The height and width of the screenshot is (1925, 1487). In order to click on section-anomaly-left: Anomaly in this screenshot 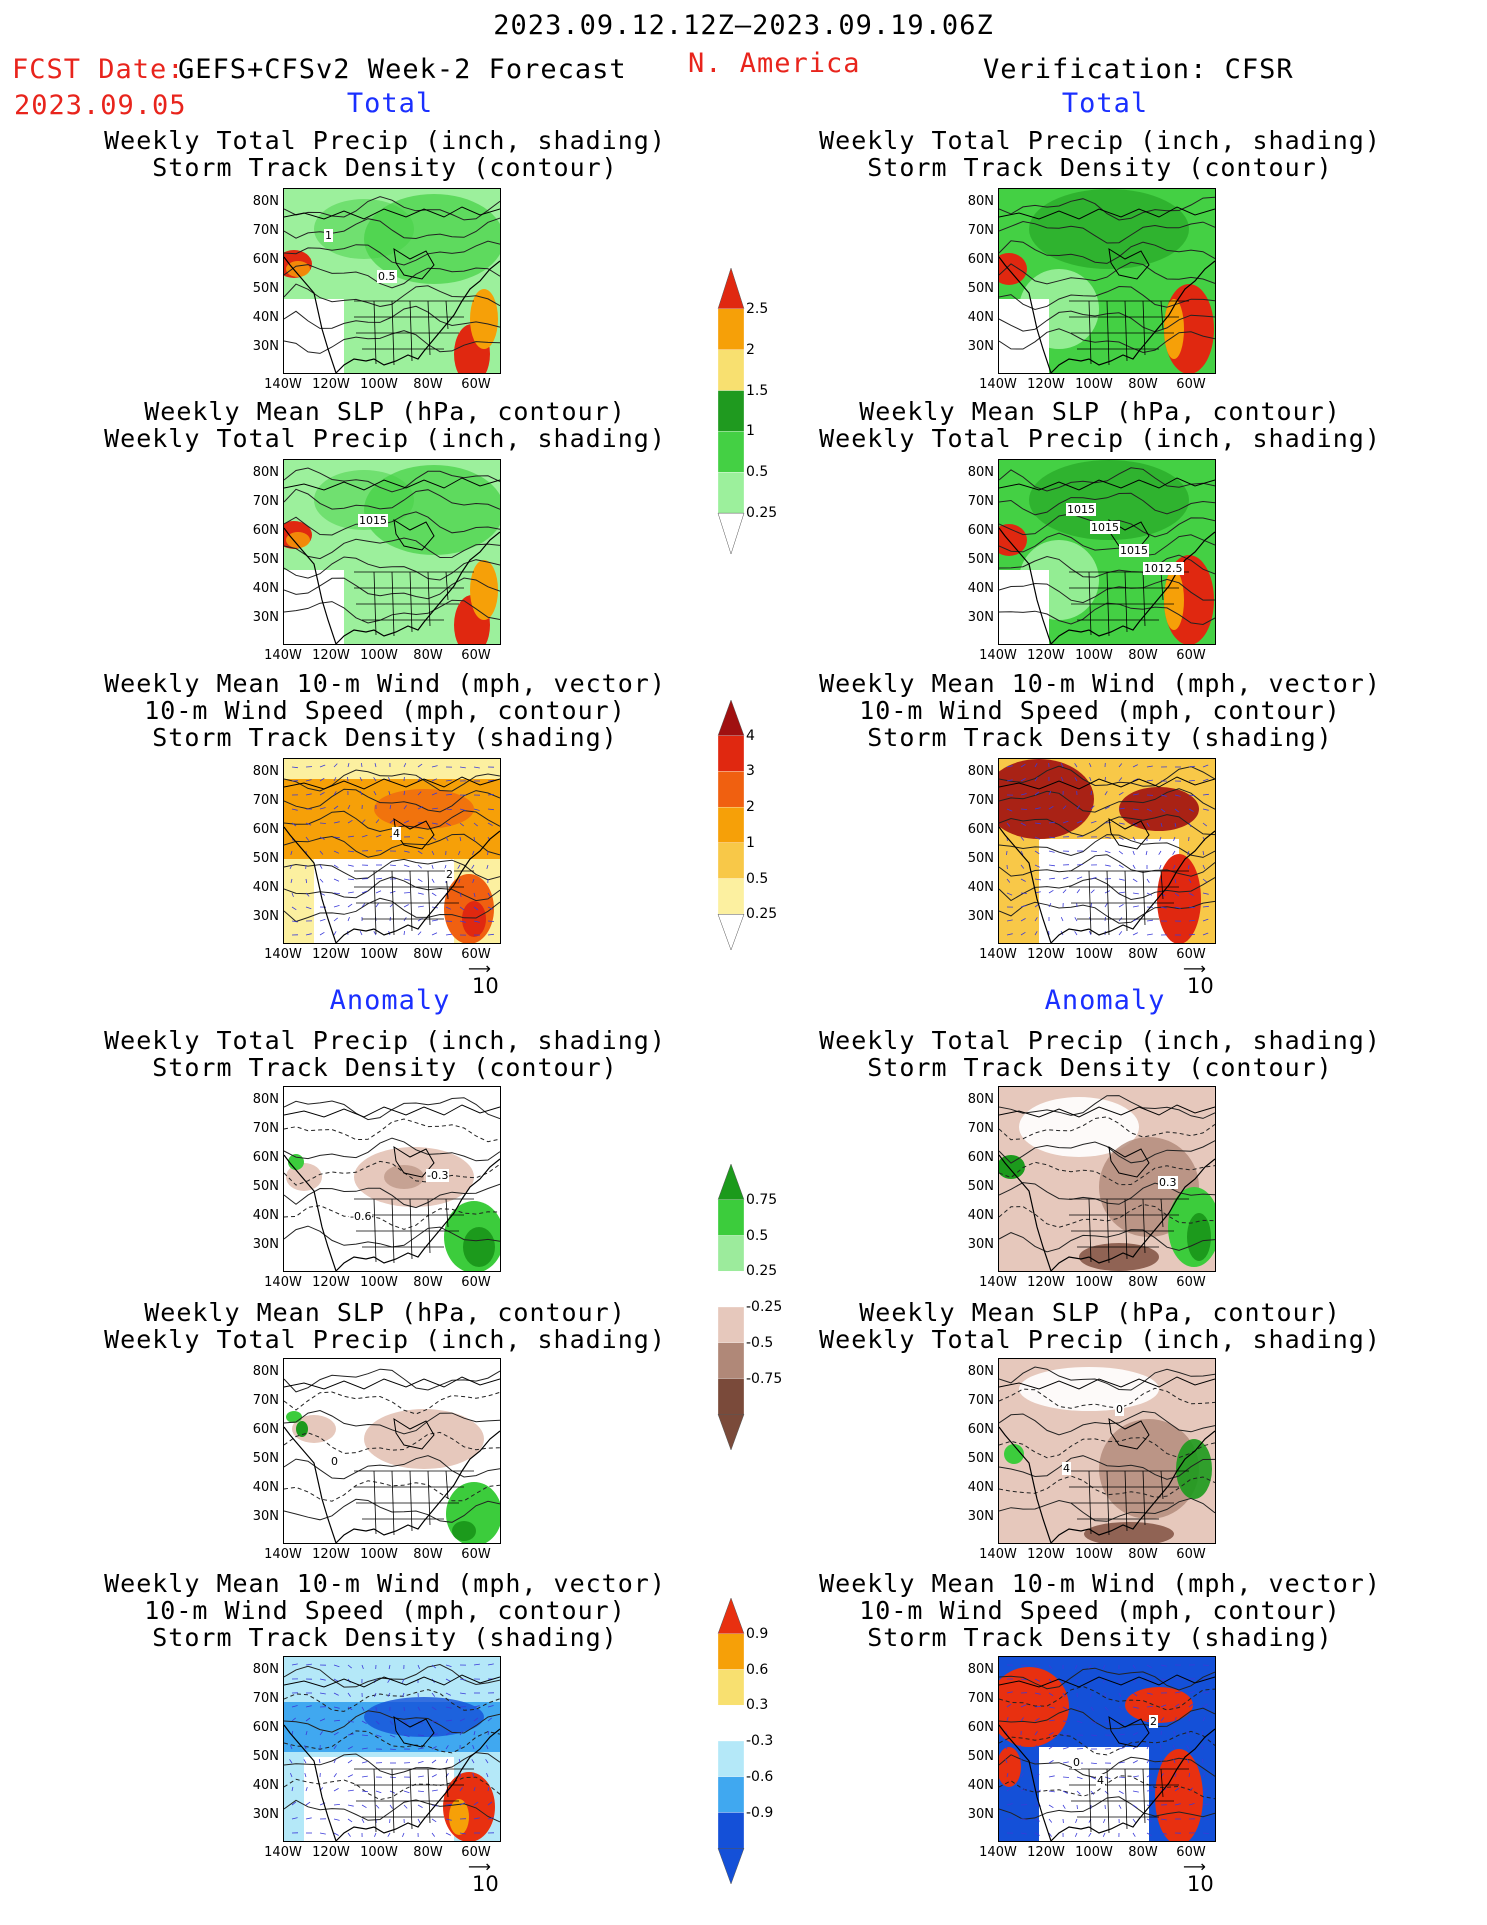, I will do `click(390, 1000)`.